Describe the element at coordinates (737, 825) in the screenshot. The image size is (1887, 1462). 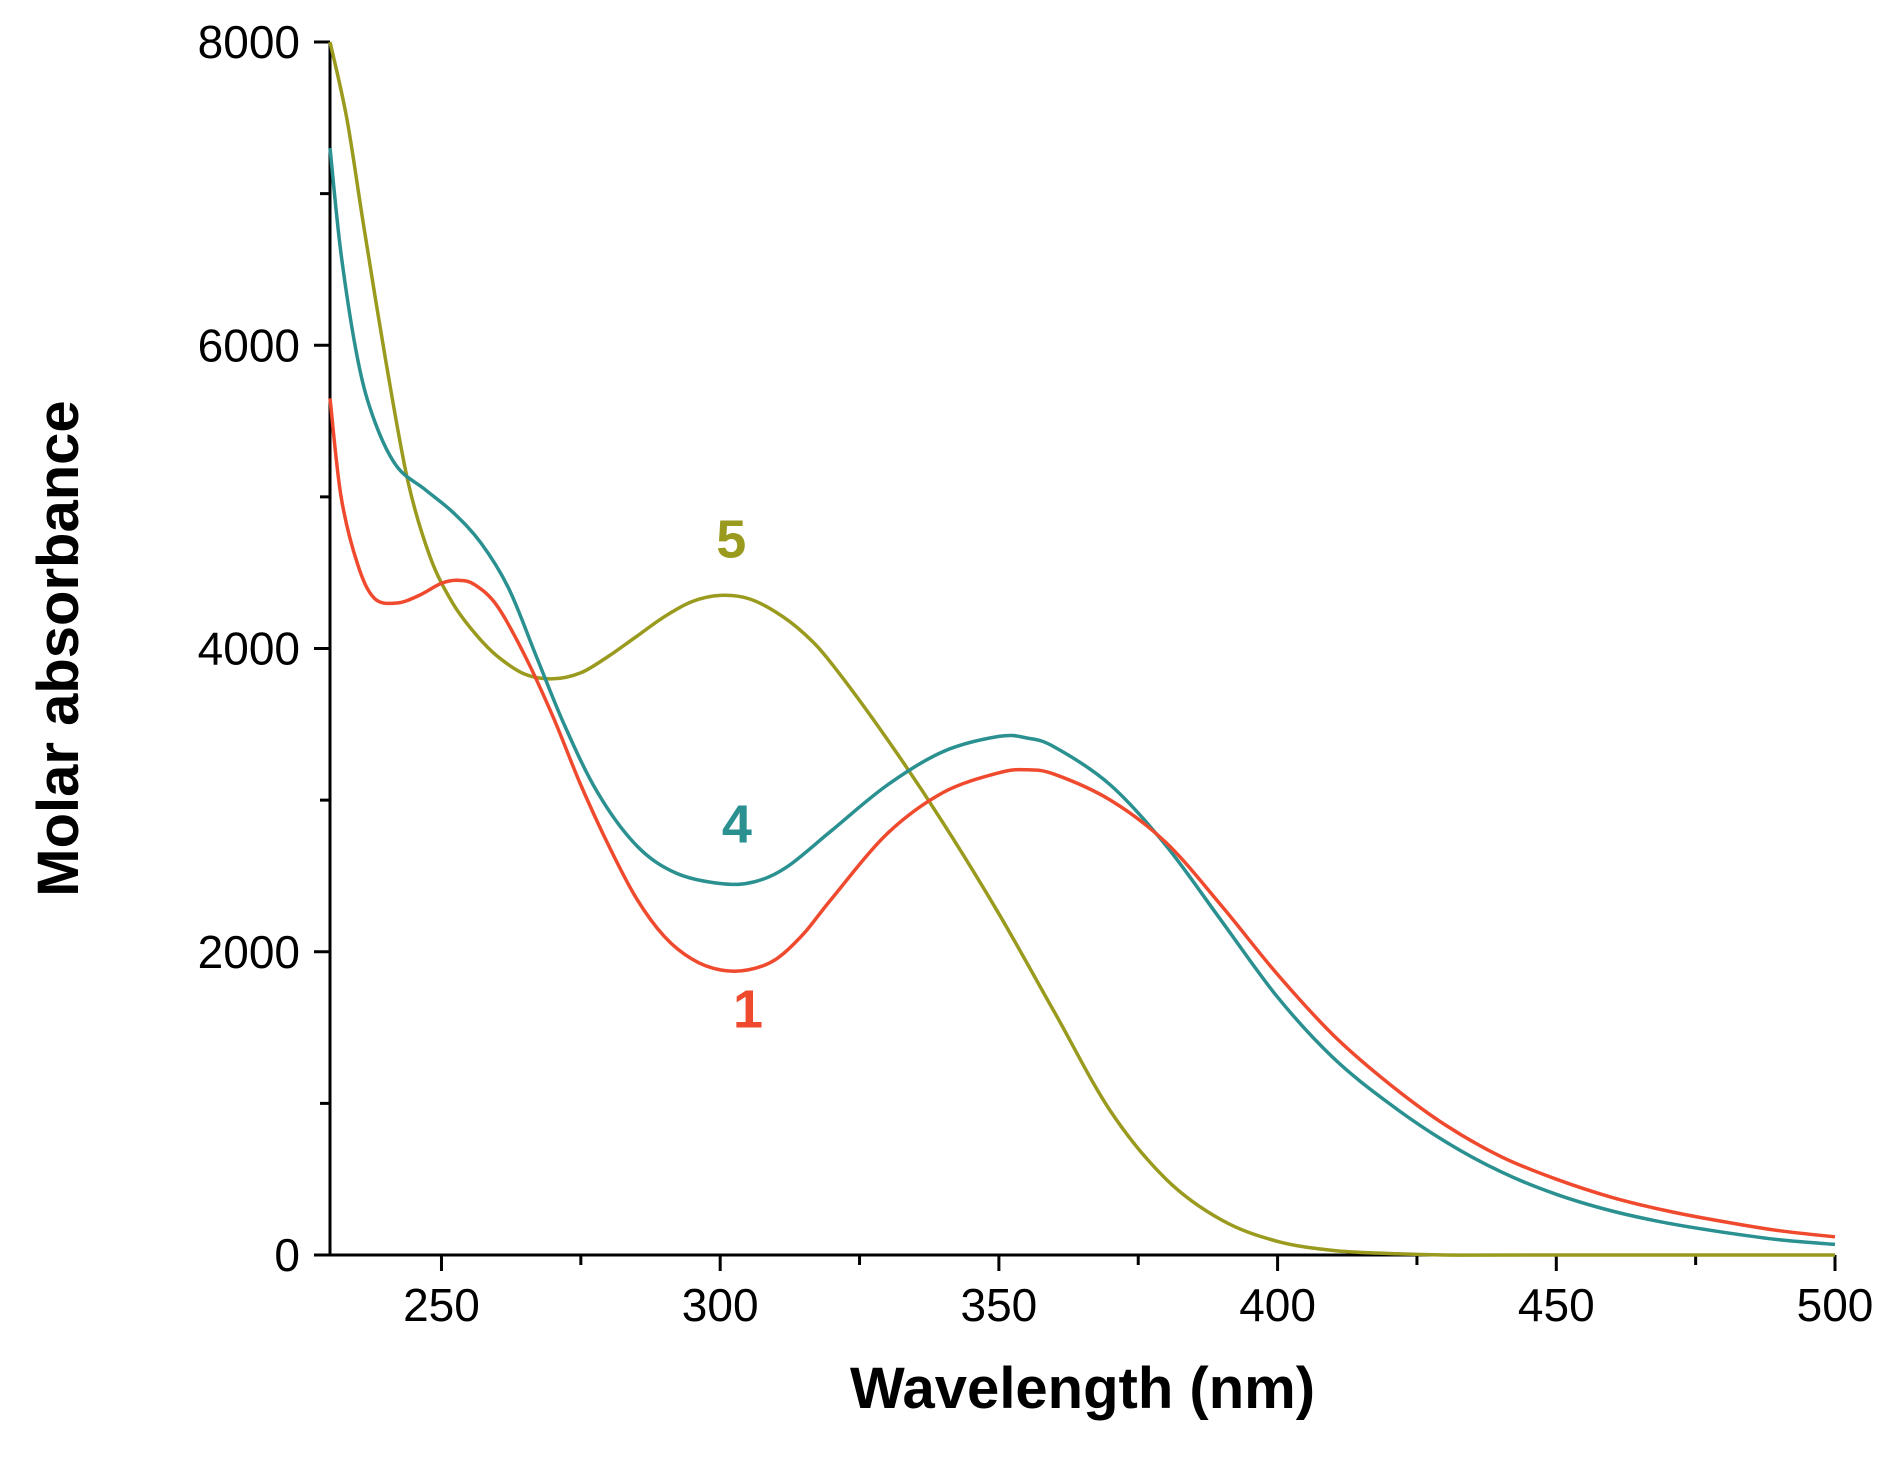
I see `series-label-4: 4` at that location.